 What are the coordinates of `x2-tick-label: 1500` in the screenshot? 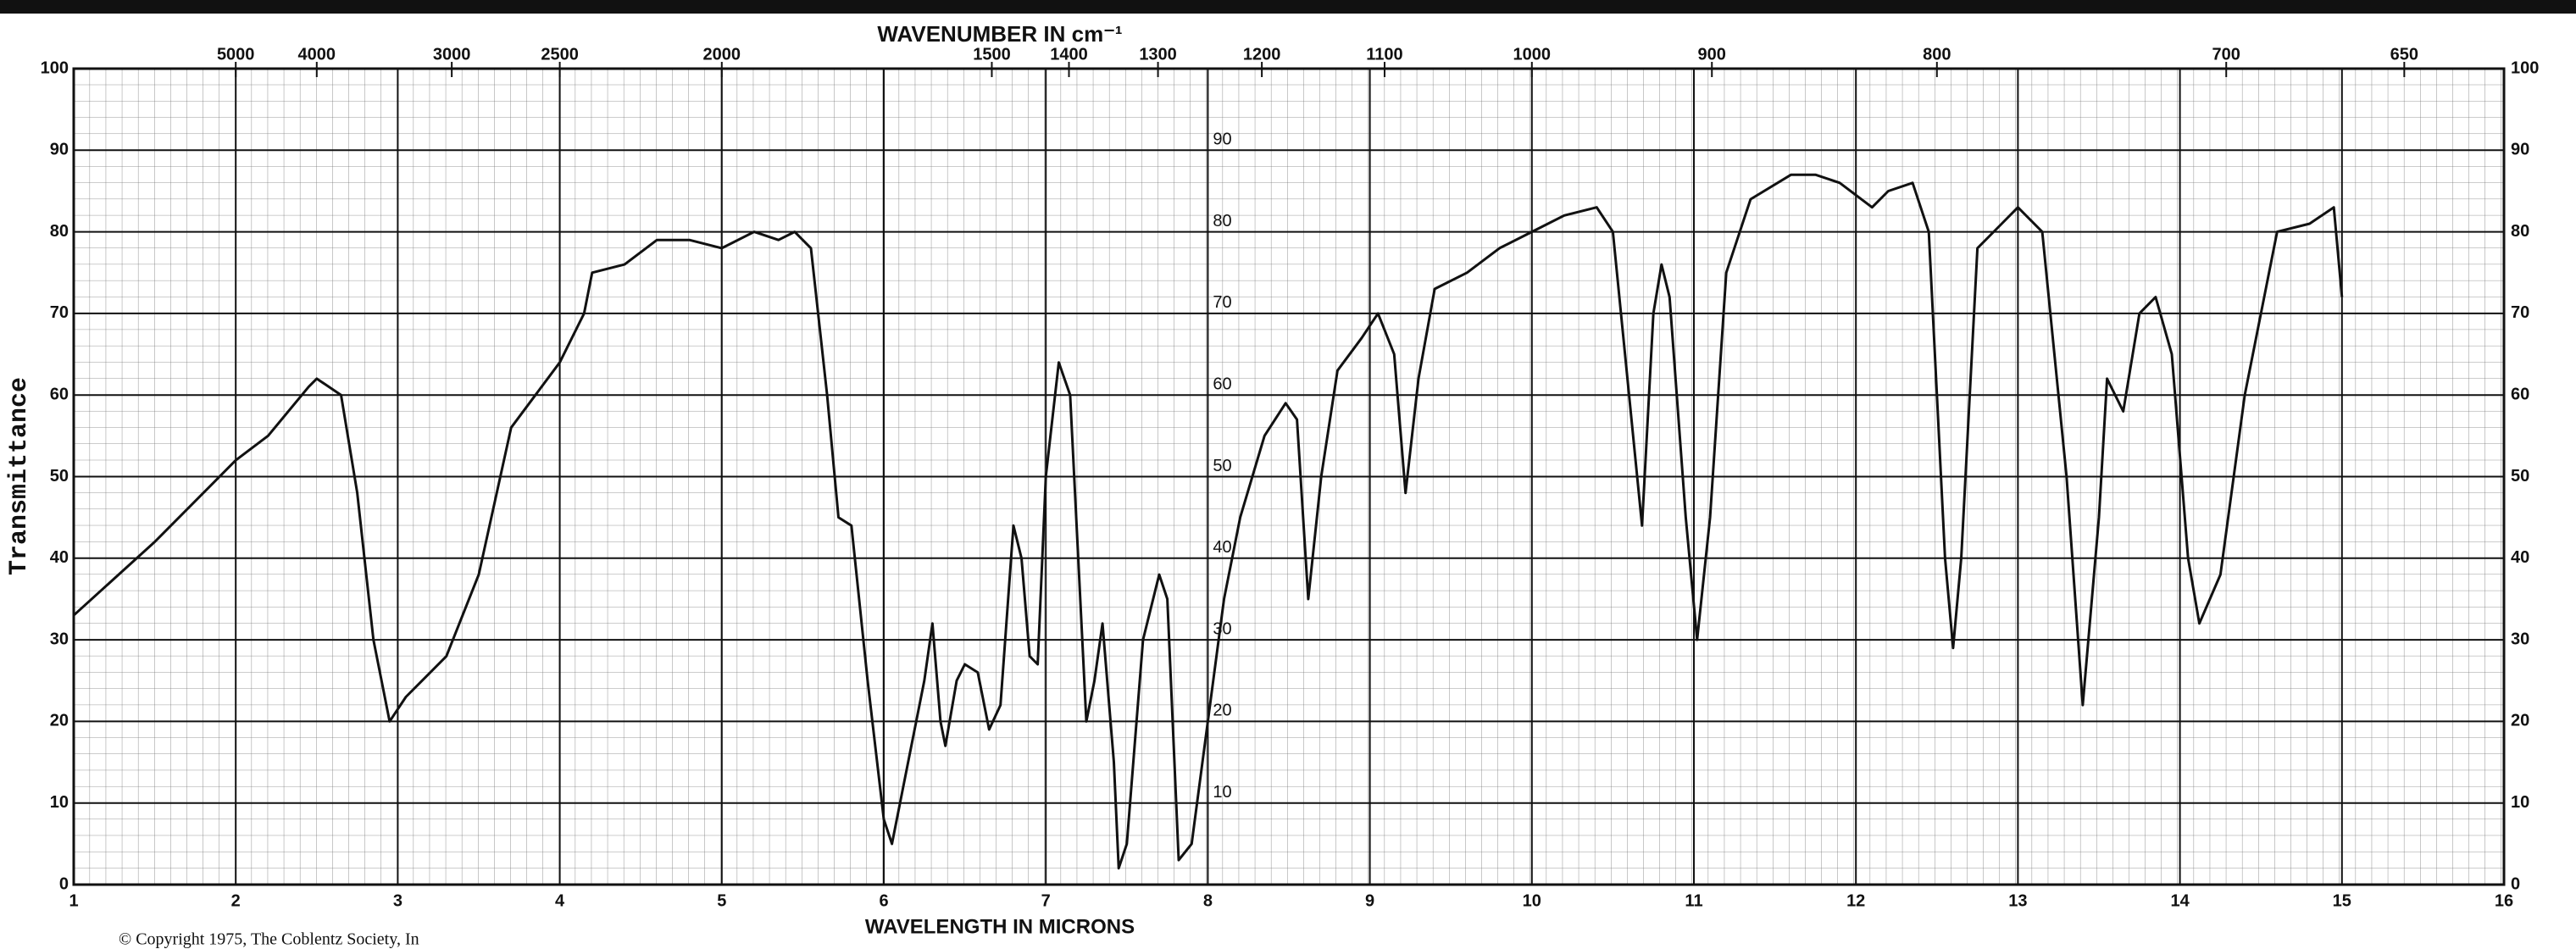 It's located at (992, 54).